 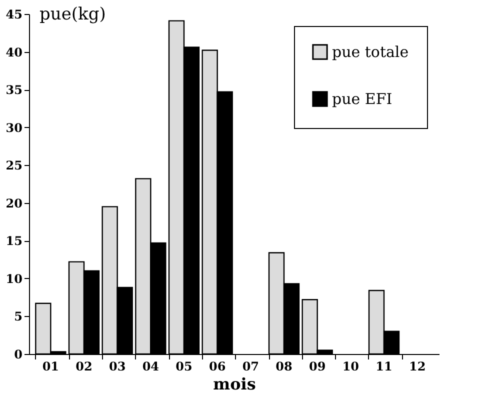 I want to click on legend-label: pue totale, so click(x=370, y=52).